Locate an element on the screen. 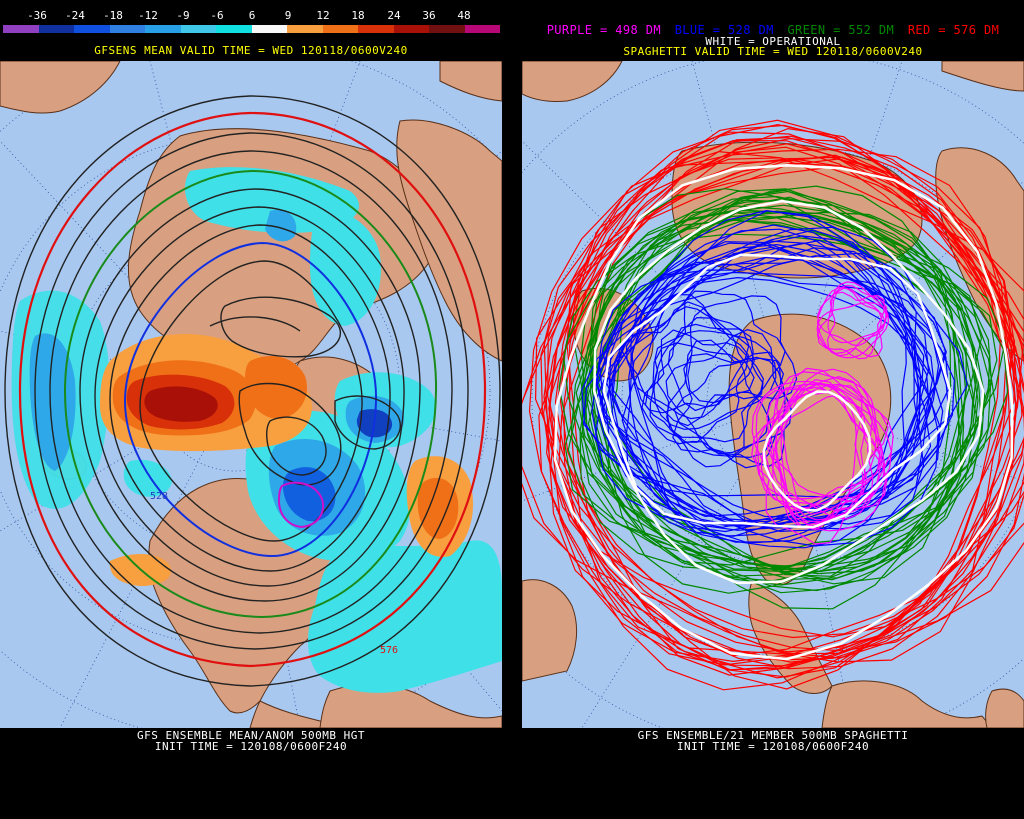  anomaly-color-bar is located at coordinates (251, 29).